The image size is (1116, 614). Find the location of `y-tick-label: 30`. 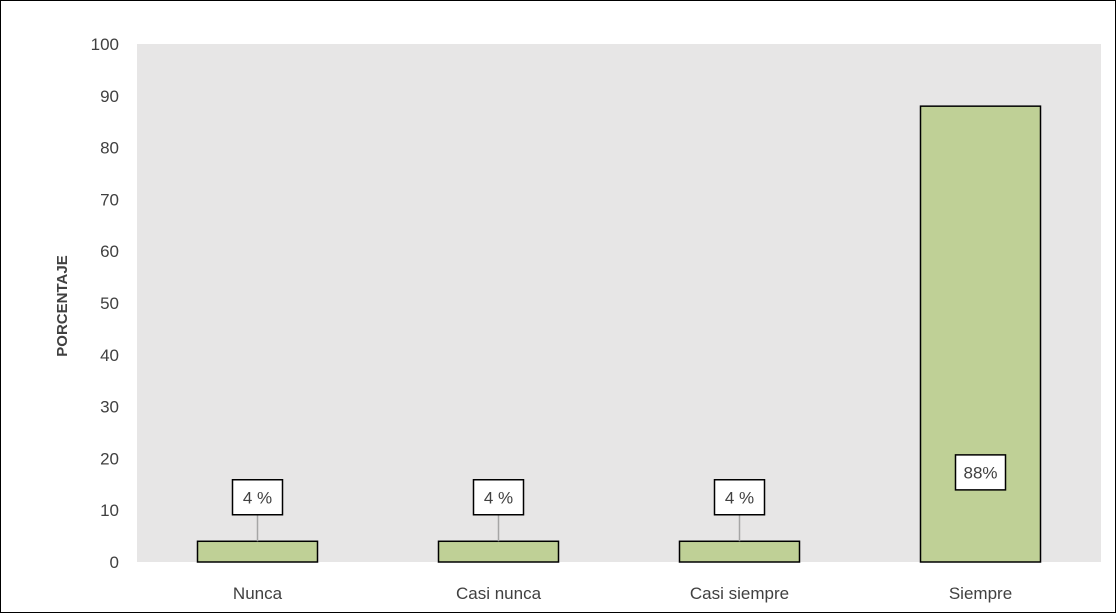

y-tick-label: 30 is located at coordinates (109, 407).